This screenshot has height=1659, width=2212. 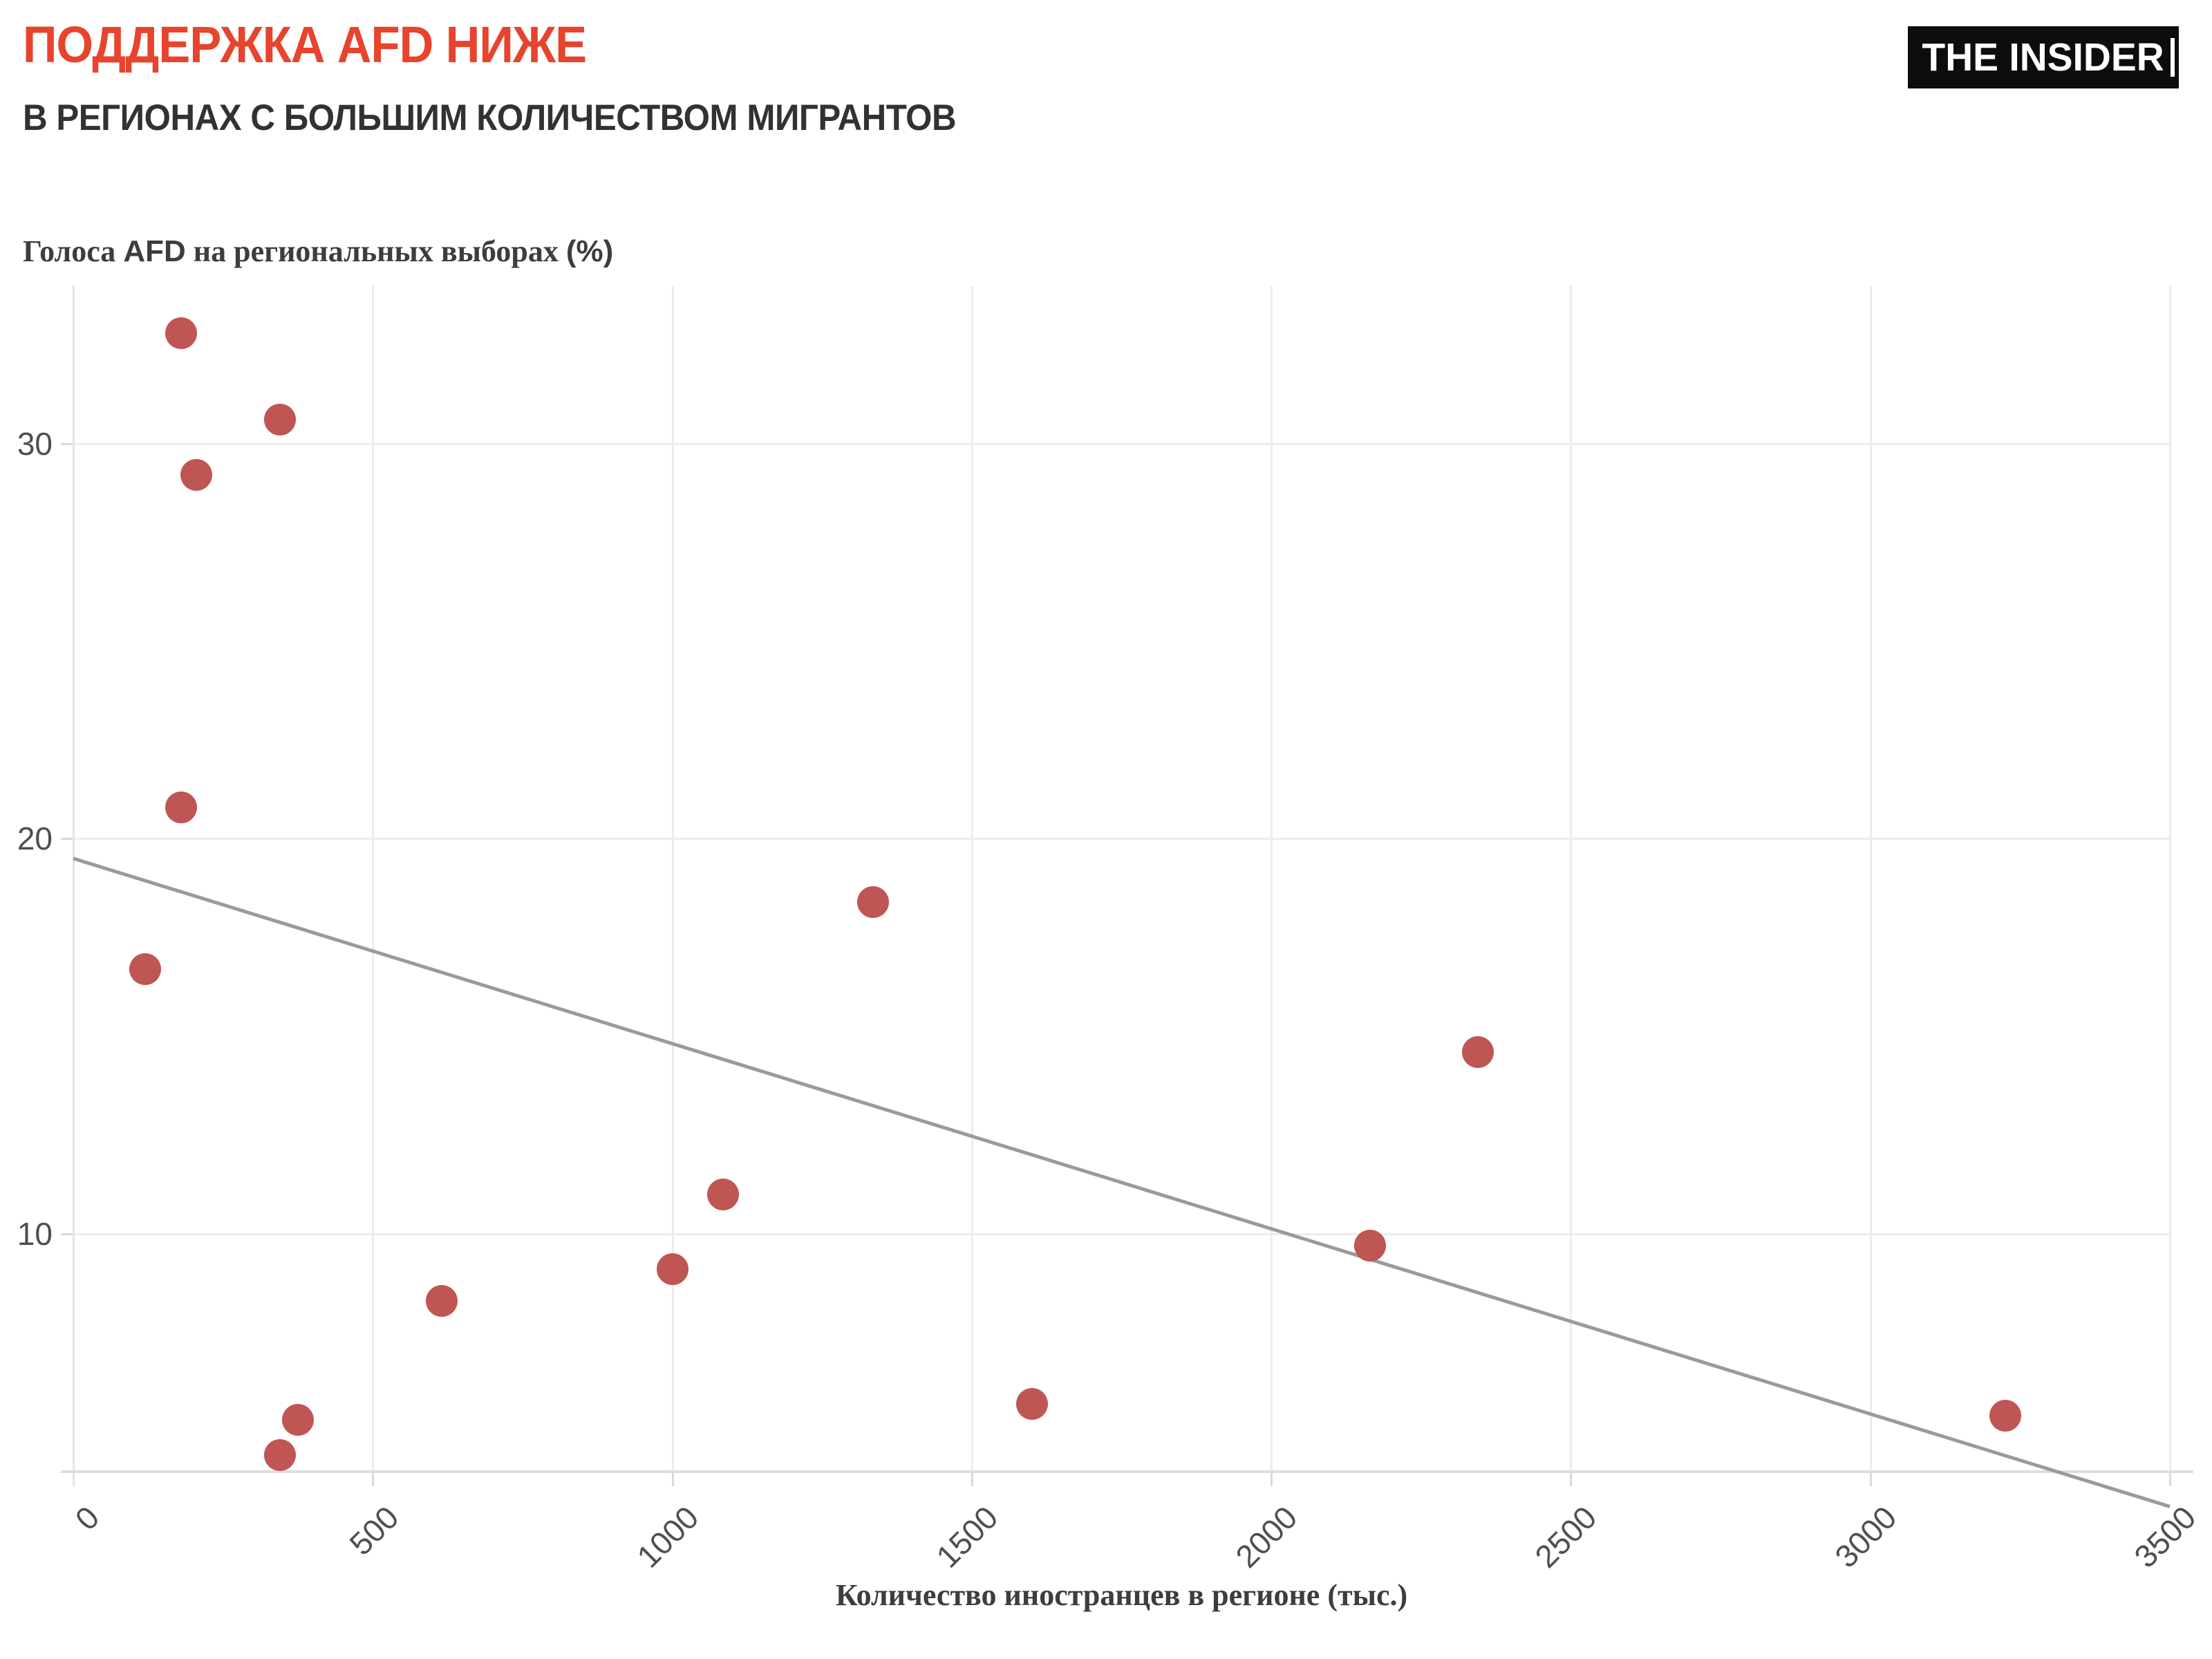 I want to click on y-axis-title: Голоса AFD на региональных выборах (%), so click(x=318, y=252).